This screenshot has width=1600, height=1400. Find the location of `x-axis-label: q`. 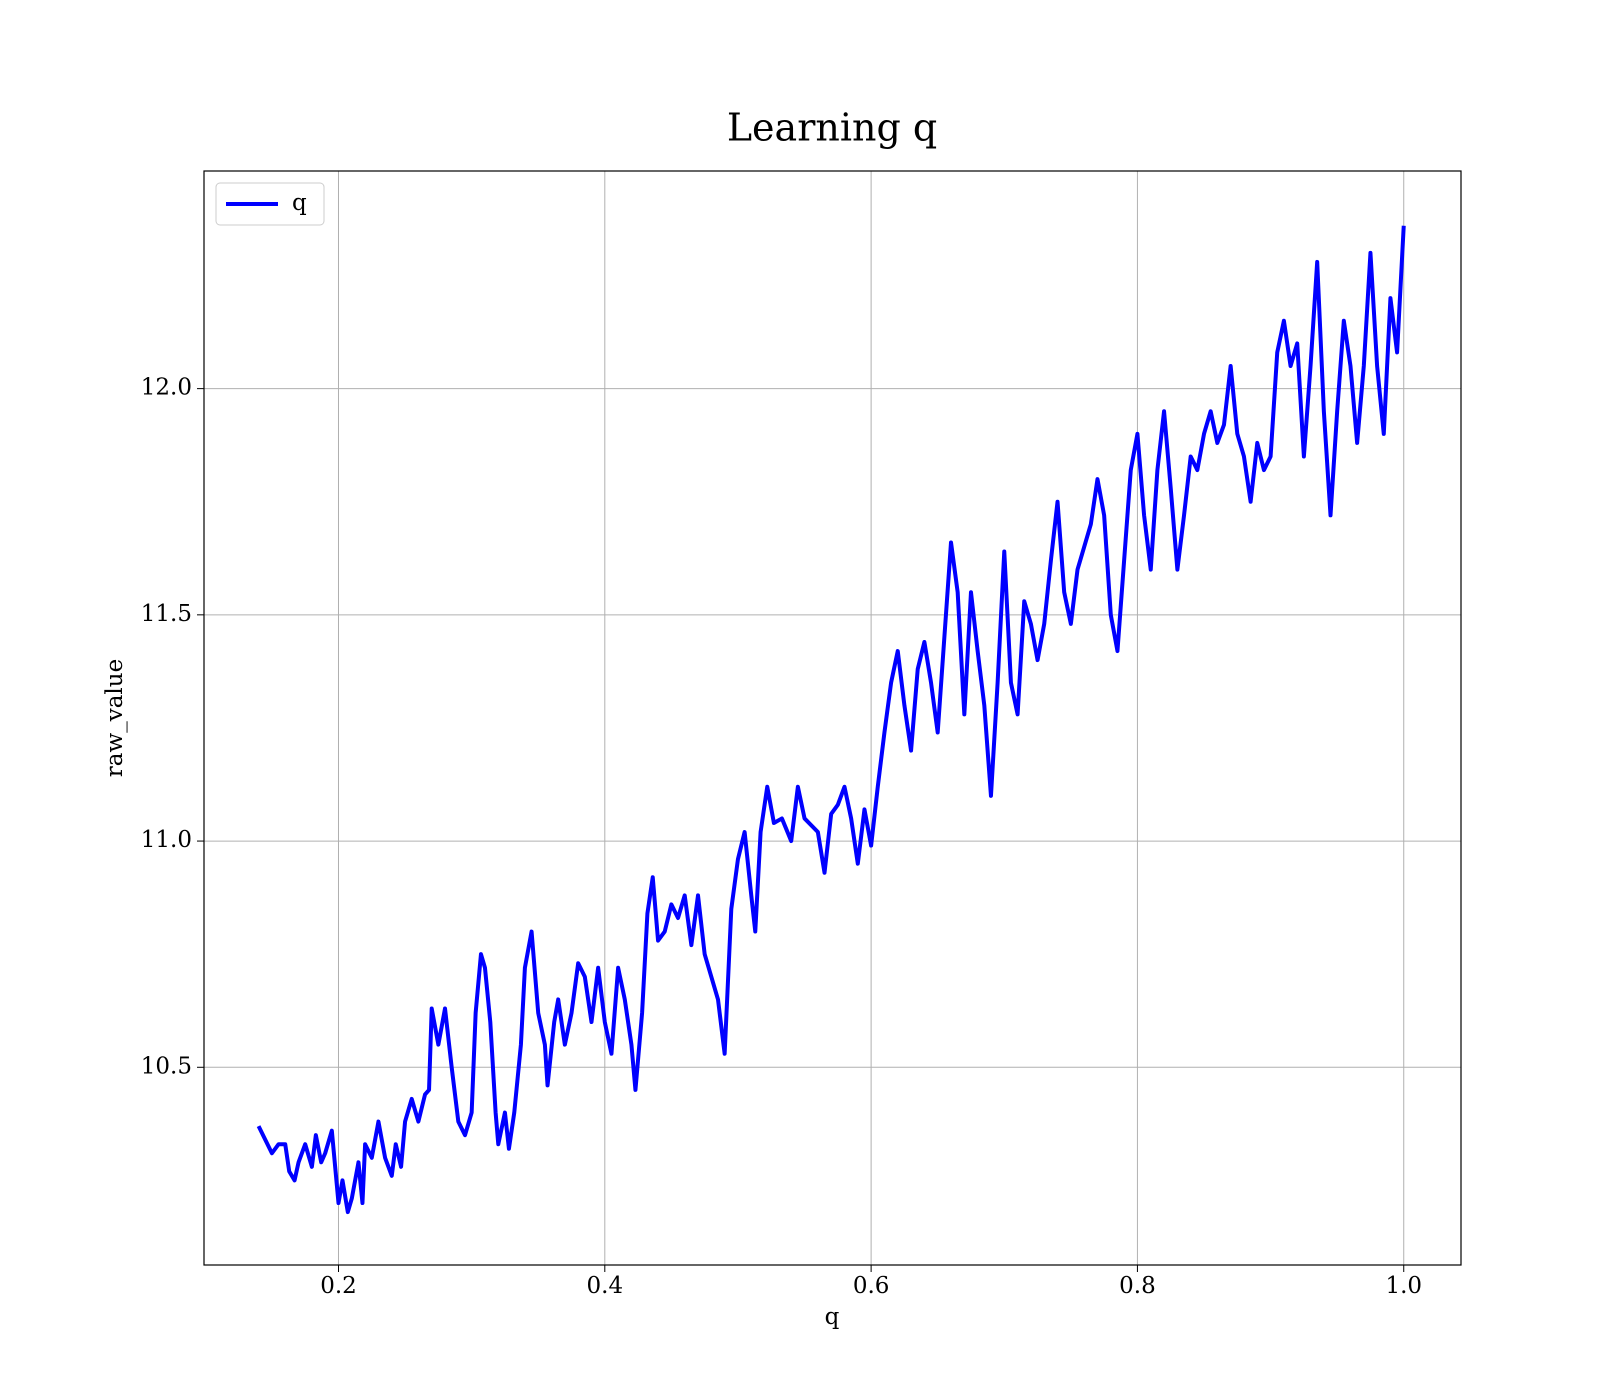

x-axis-label: q is located at coordinates (832, 1317).